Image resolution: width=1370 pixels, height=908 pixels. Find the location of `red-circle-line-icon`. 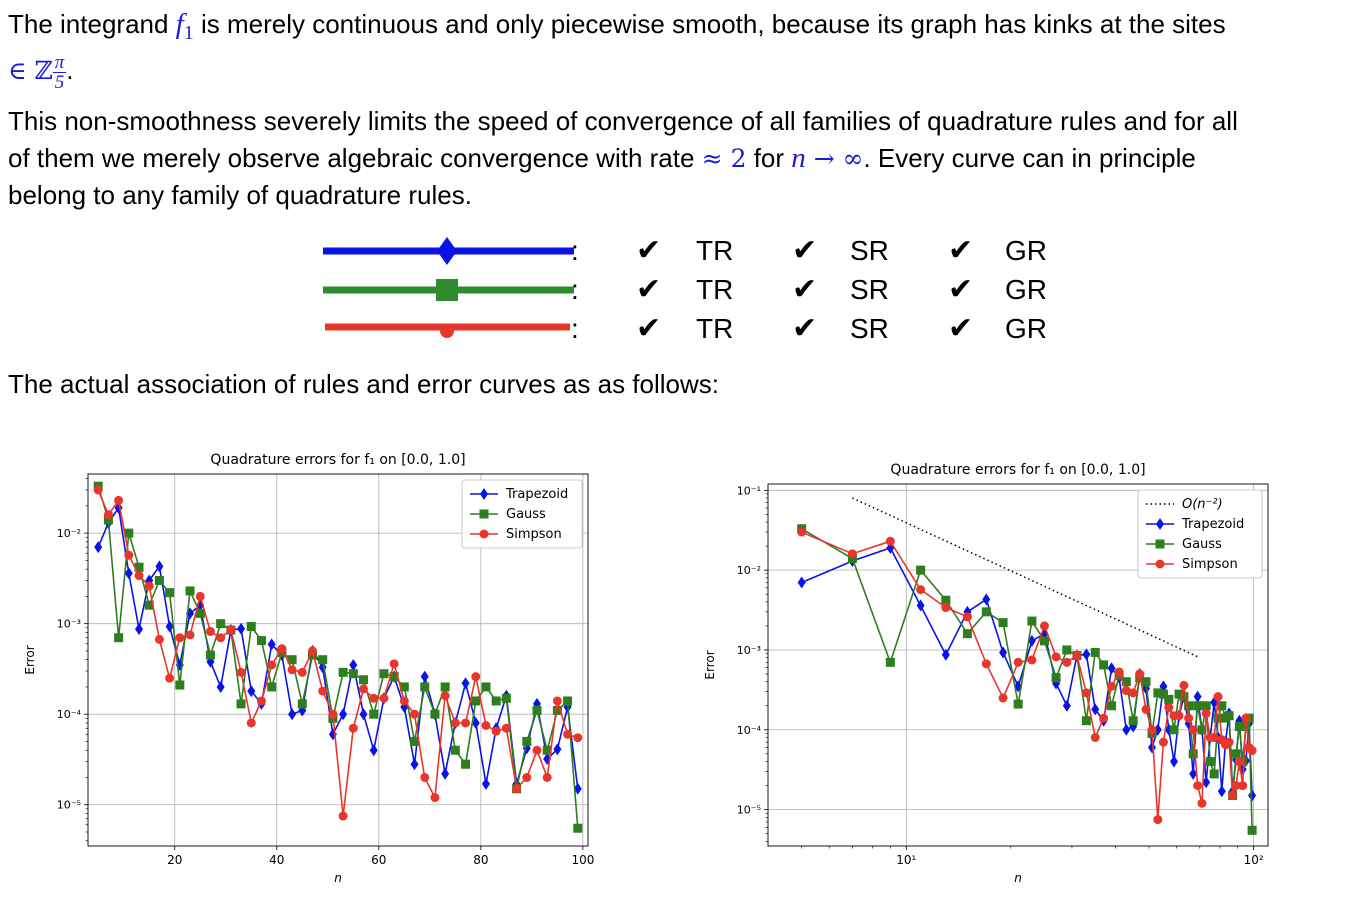

red-circle-line-icon is located at coordinates (447, 330).